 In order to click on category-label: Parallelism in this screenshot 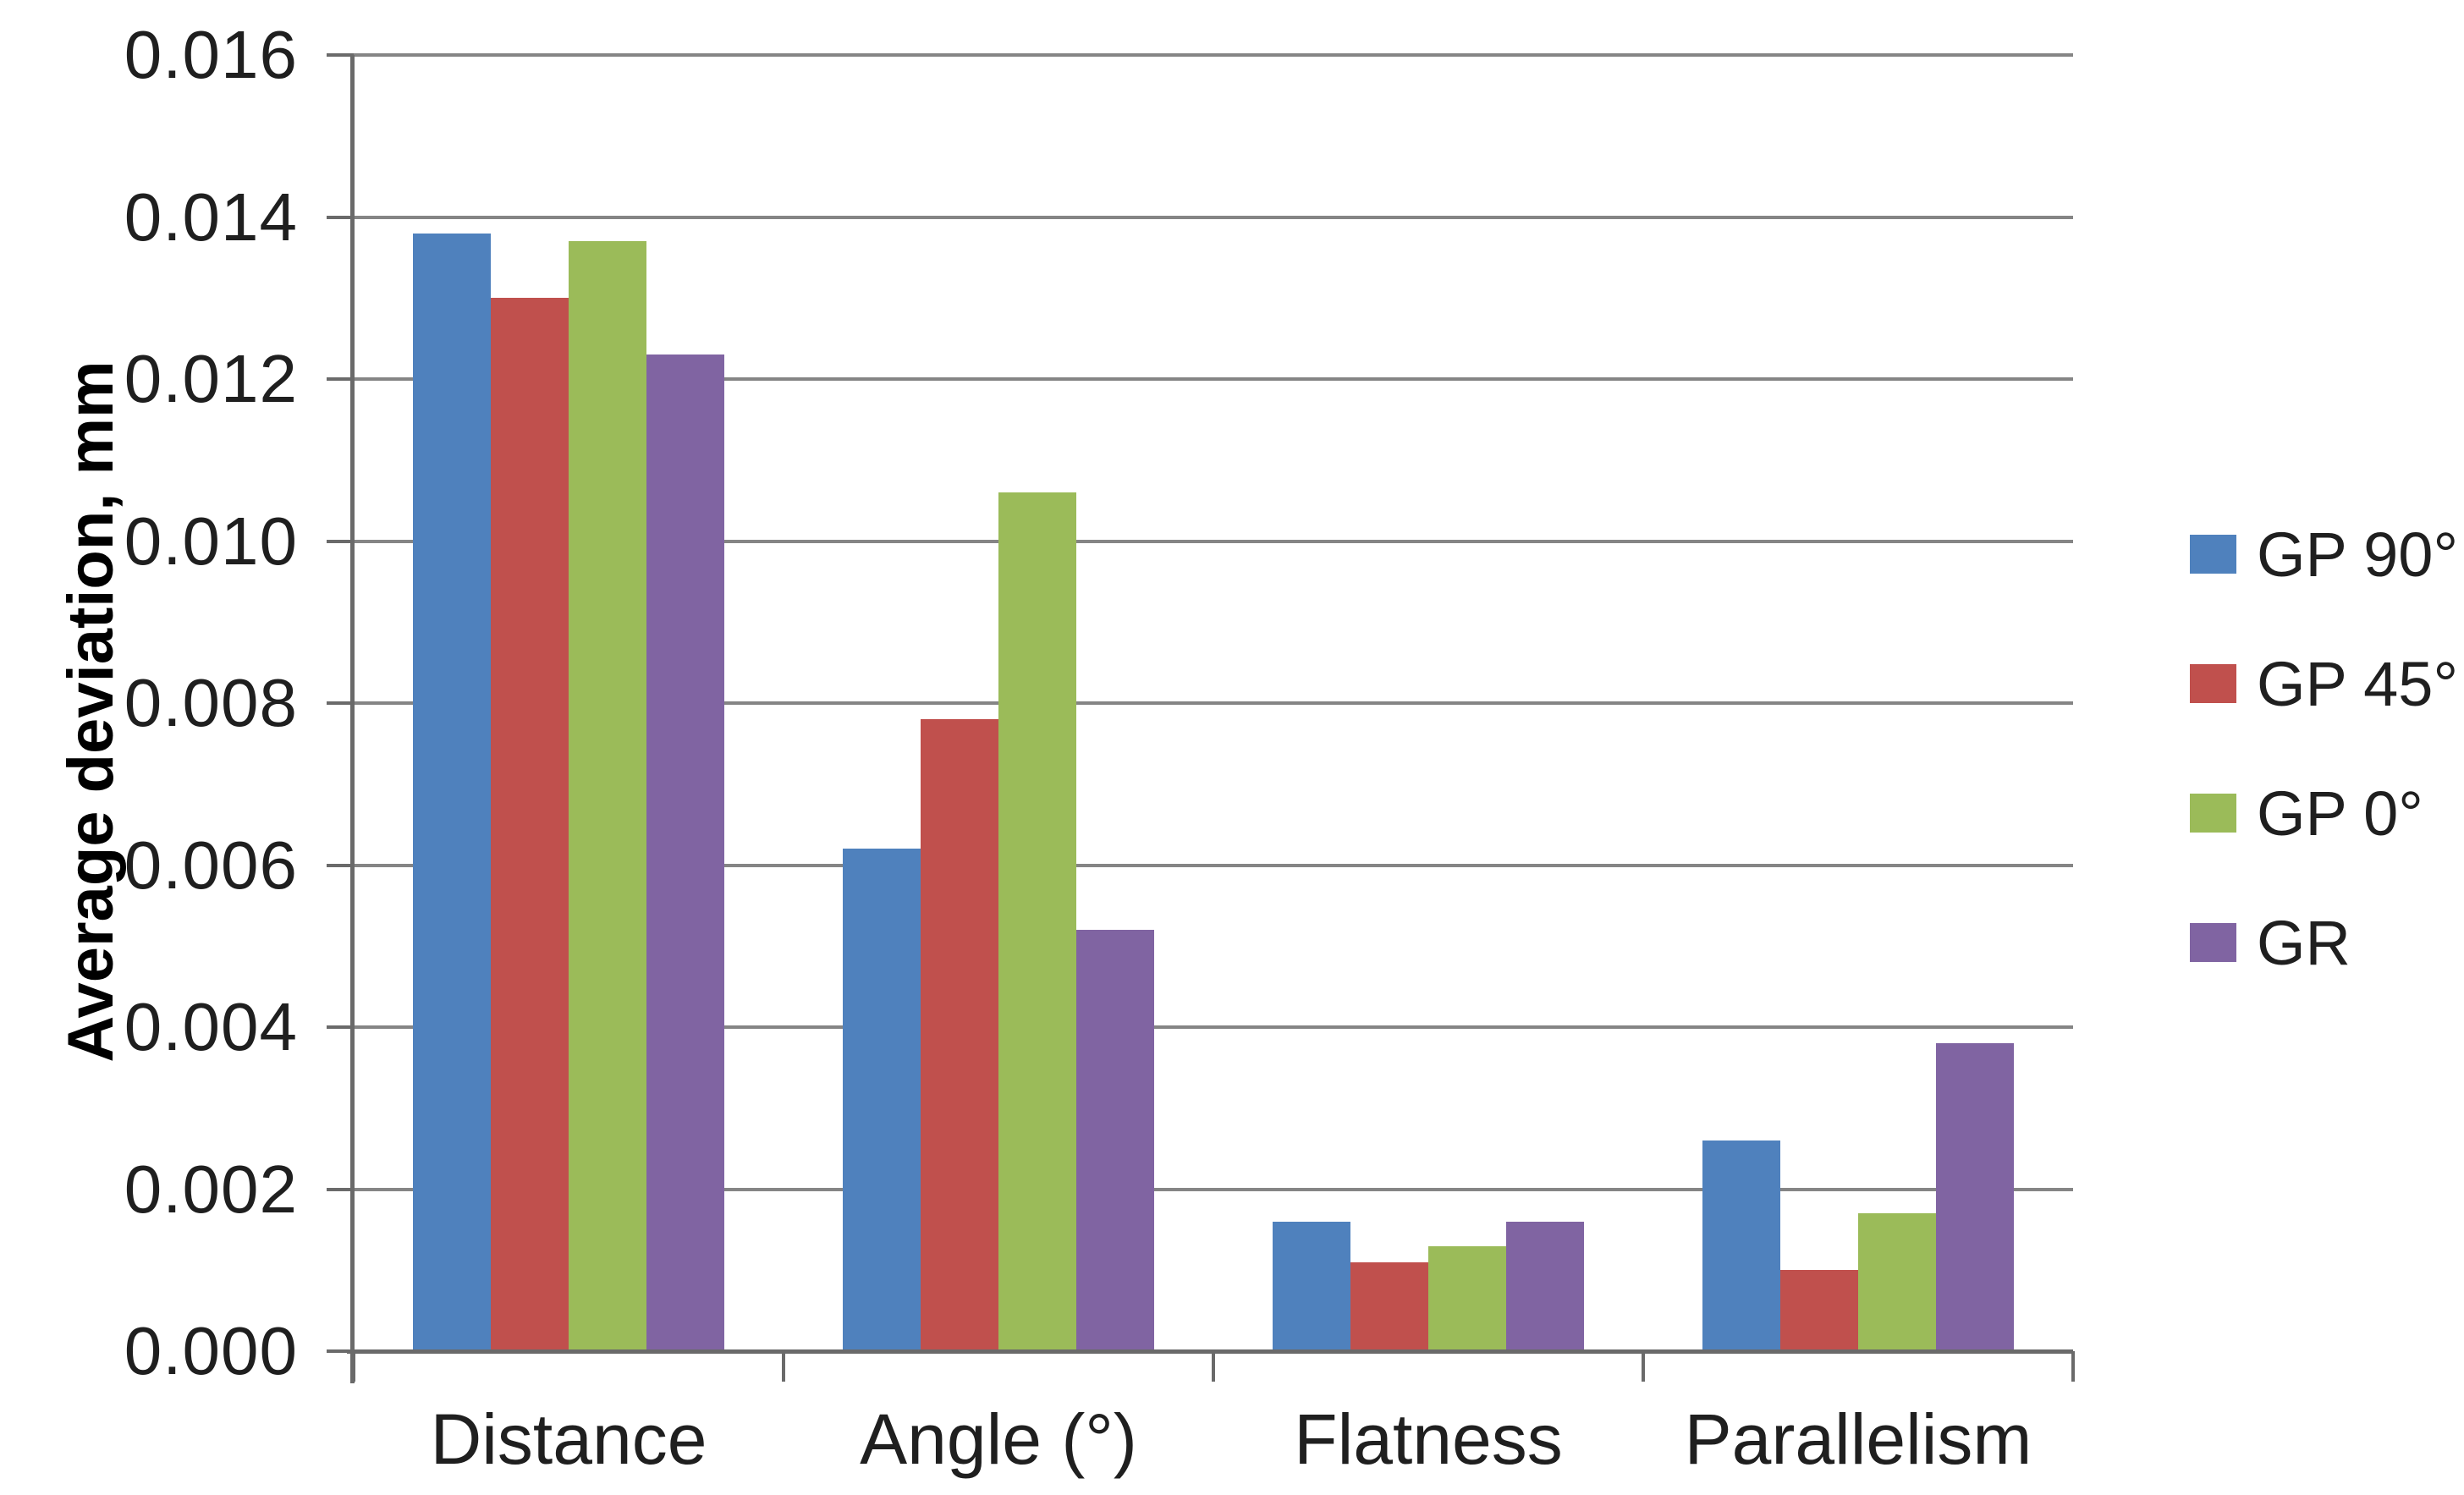, I will do `click(1858, 1439)`.